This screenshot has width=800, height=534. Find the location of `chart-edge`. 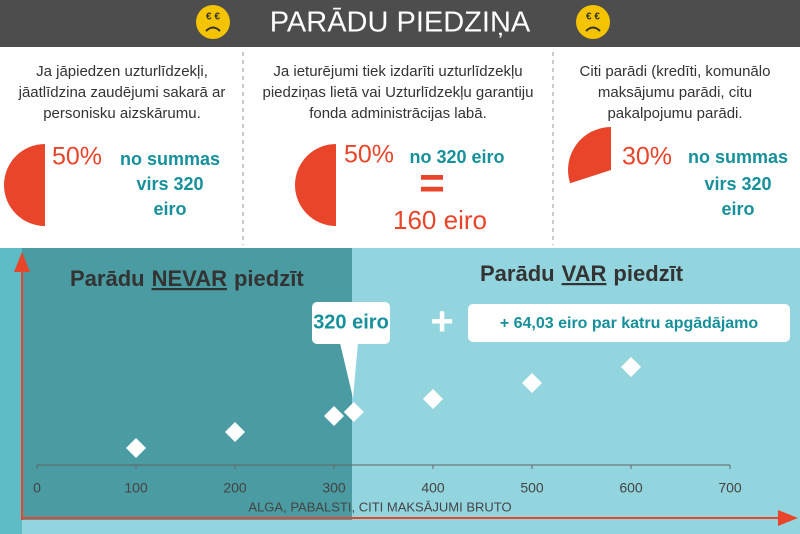

chart-edge is located at coordinates (11, 391).